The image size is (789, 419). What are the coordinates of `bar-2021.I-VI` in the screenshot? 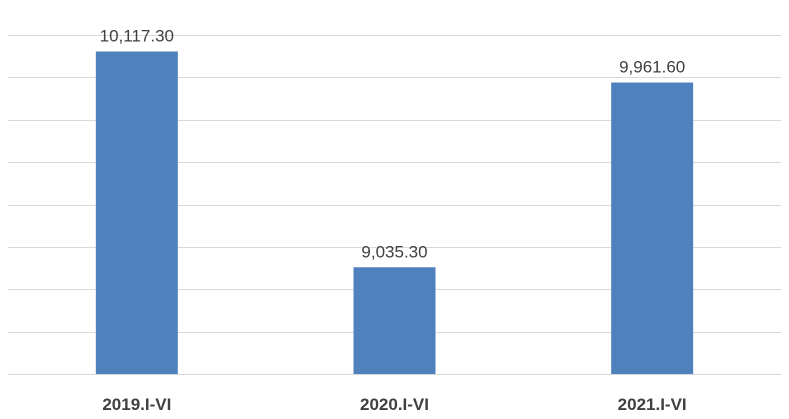 It's located at (652, 228).